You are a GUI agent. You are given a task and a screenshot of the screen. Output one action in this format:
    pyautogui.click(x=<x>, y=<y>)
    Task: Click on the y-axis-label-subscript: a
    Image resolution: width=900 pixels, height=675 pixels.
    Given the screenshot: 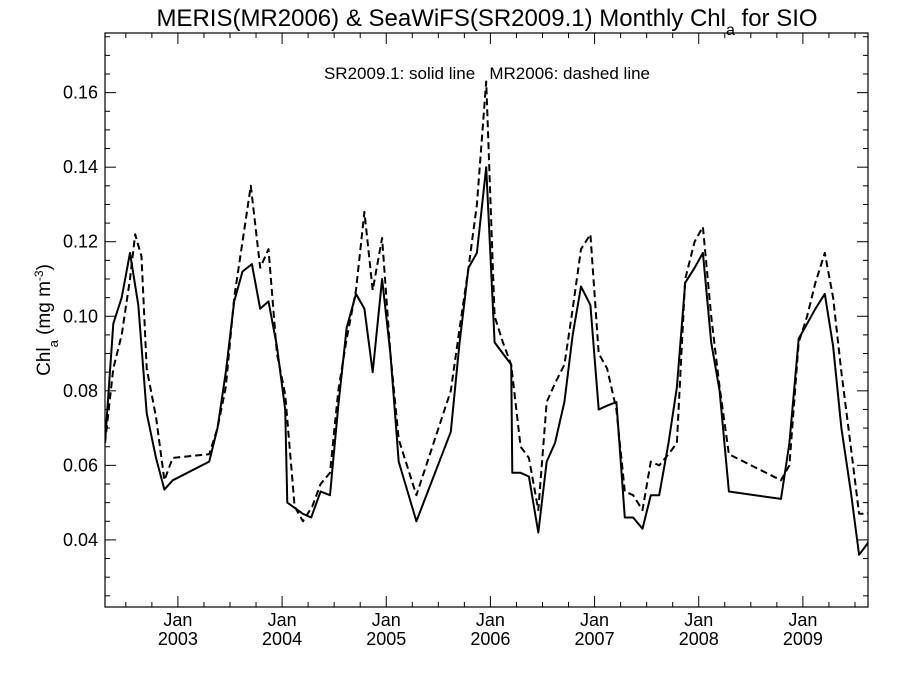 What is the action you would take?
    pyautogui.click(x=53, y=343)
    